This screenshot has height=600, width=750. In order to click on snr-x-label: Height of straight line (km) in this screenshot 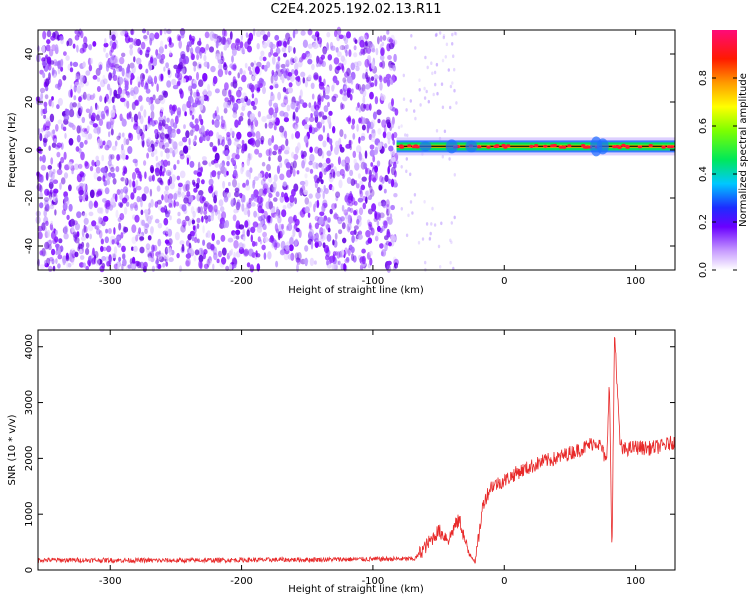, I will do `click(356, 589)`.